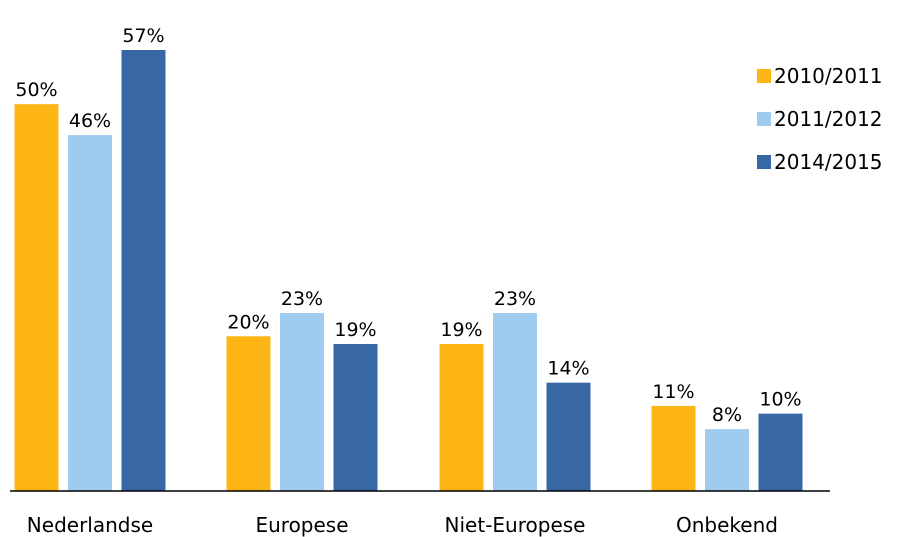  What do you see at coordinates (673, 392) in the screenshot?
I see `data-label: 11%` at bounding box center [673, 392].